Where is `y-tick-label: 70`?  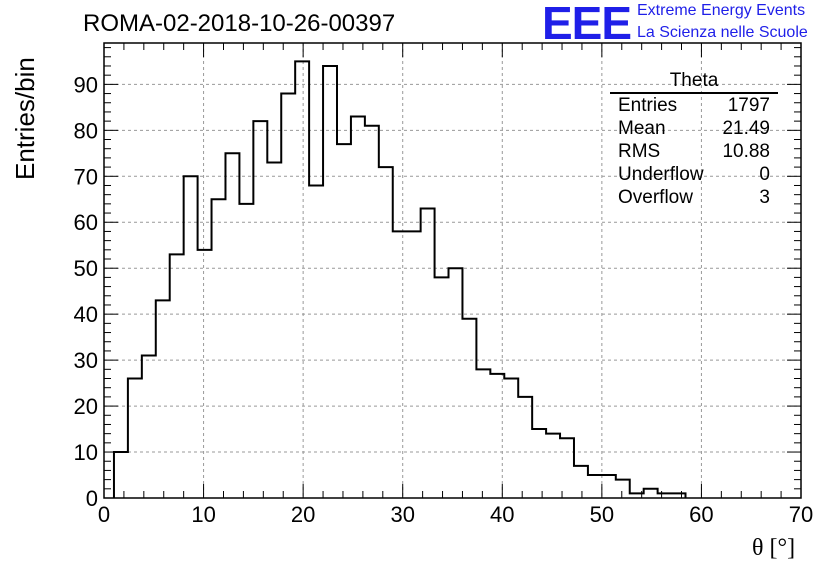
y-tick-label: 70 is located at coordinates (86, 176).